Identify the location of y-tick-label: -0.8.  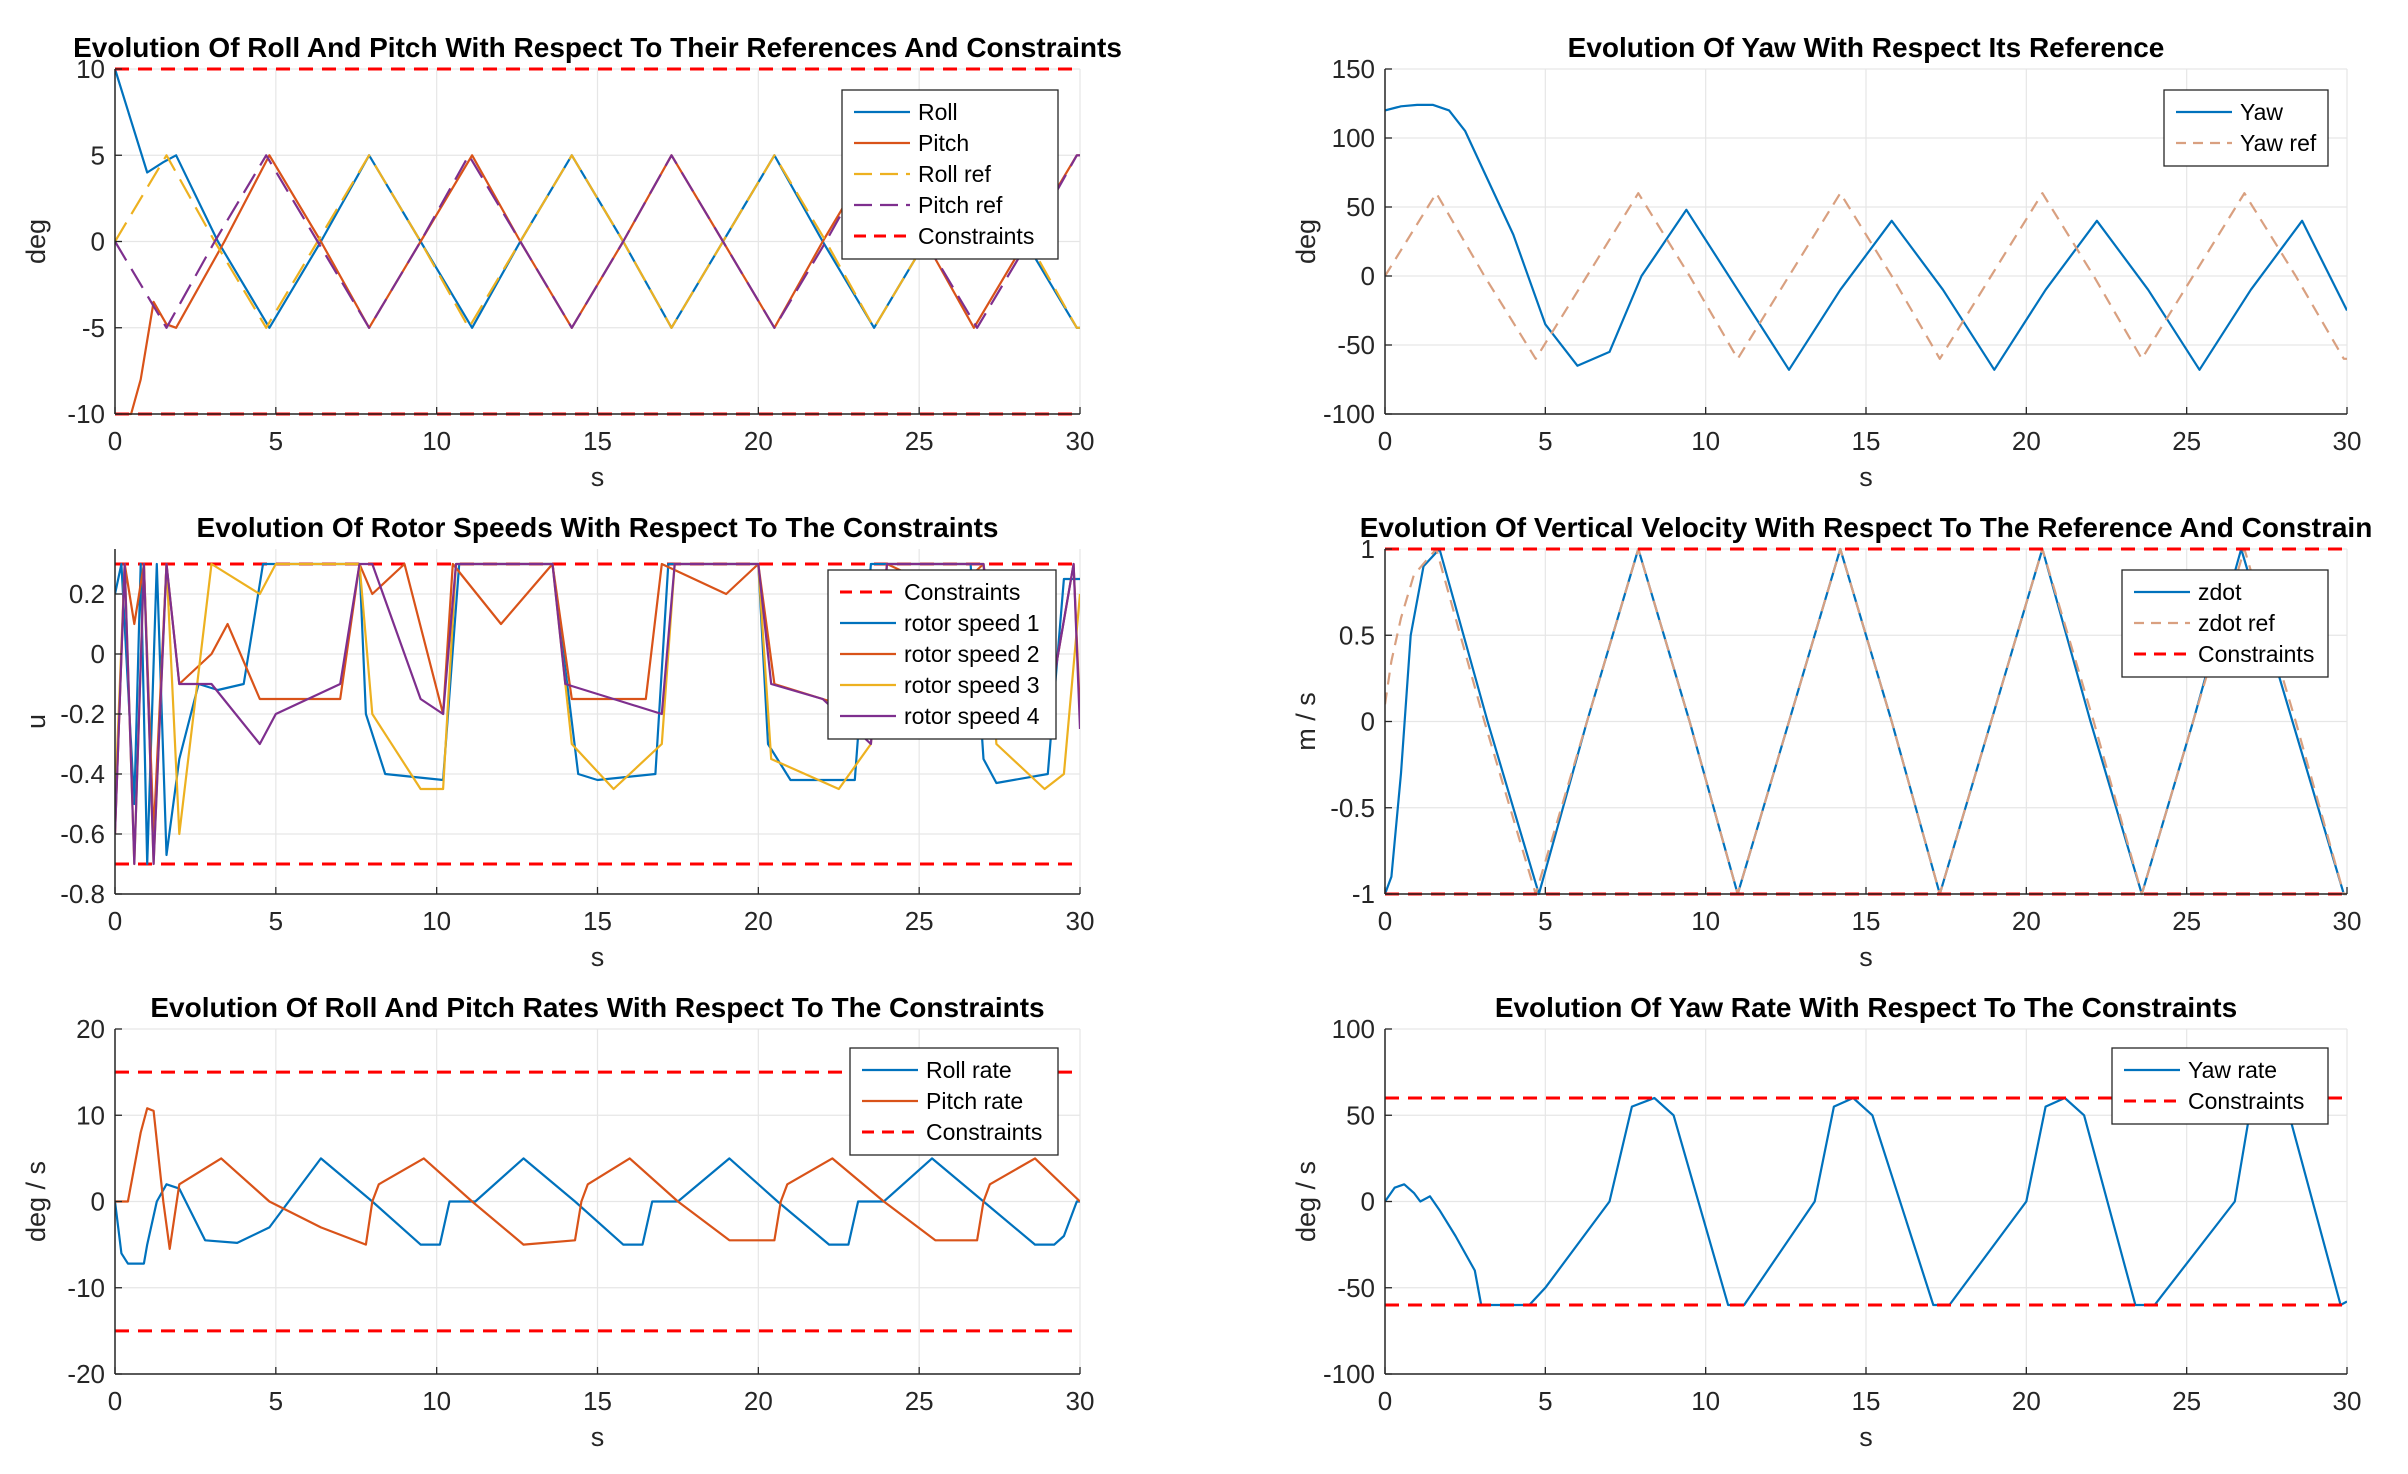
(82, 894).